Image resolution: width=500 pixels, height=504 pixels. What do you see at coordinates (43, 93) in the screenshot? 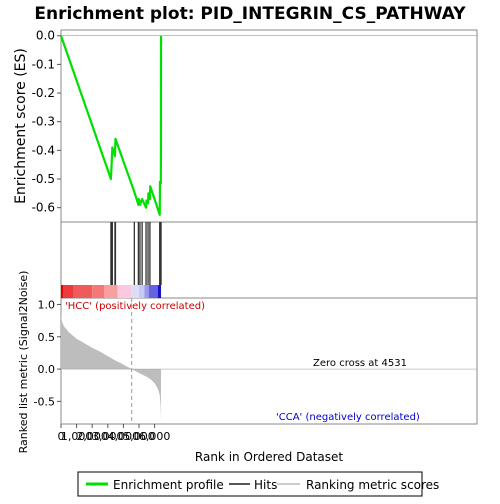
I see `es-tick-label-2: -0.2` at bounding box center [43, 93].